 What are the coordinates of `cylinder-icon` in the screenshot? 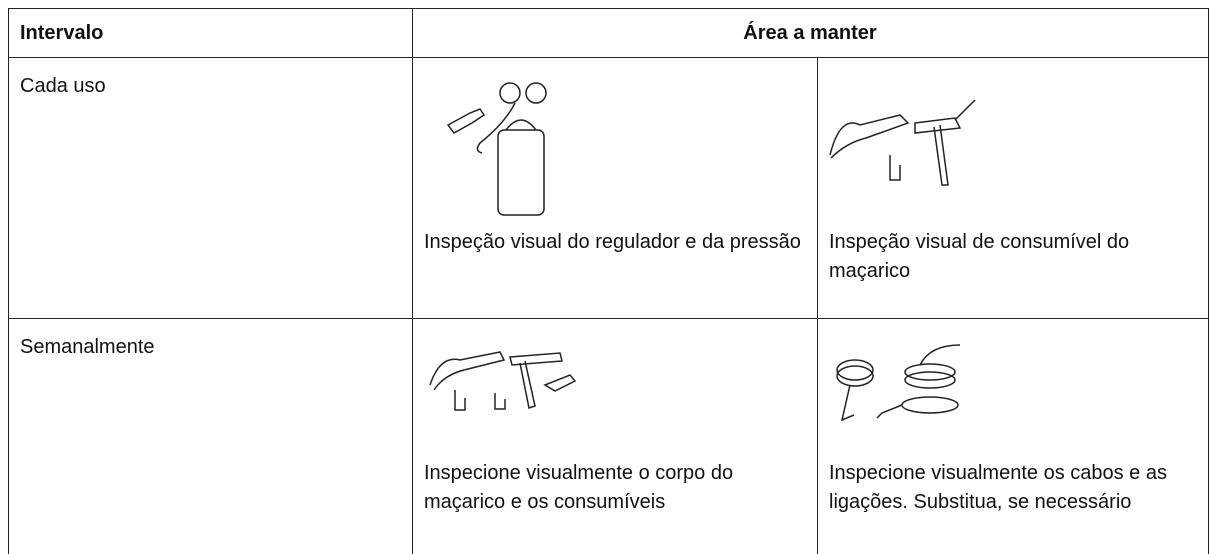 It's located at (496, 149).